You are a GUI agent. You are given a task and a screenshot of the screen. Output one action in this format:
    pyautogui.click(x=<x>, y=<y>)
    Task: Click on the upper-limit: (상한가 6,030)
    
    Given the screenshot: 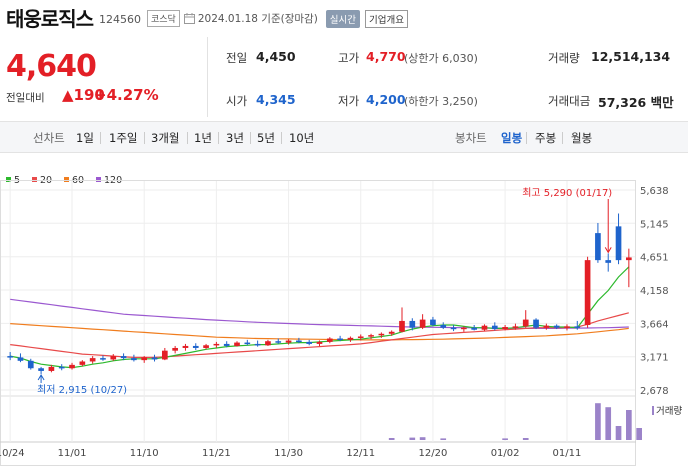 What is the action you would take?
    pyautogui.click(x=441, y=58)
    